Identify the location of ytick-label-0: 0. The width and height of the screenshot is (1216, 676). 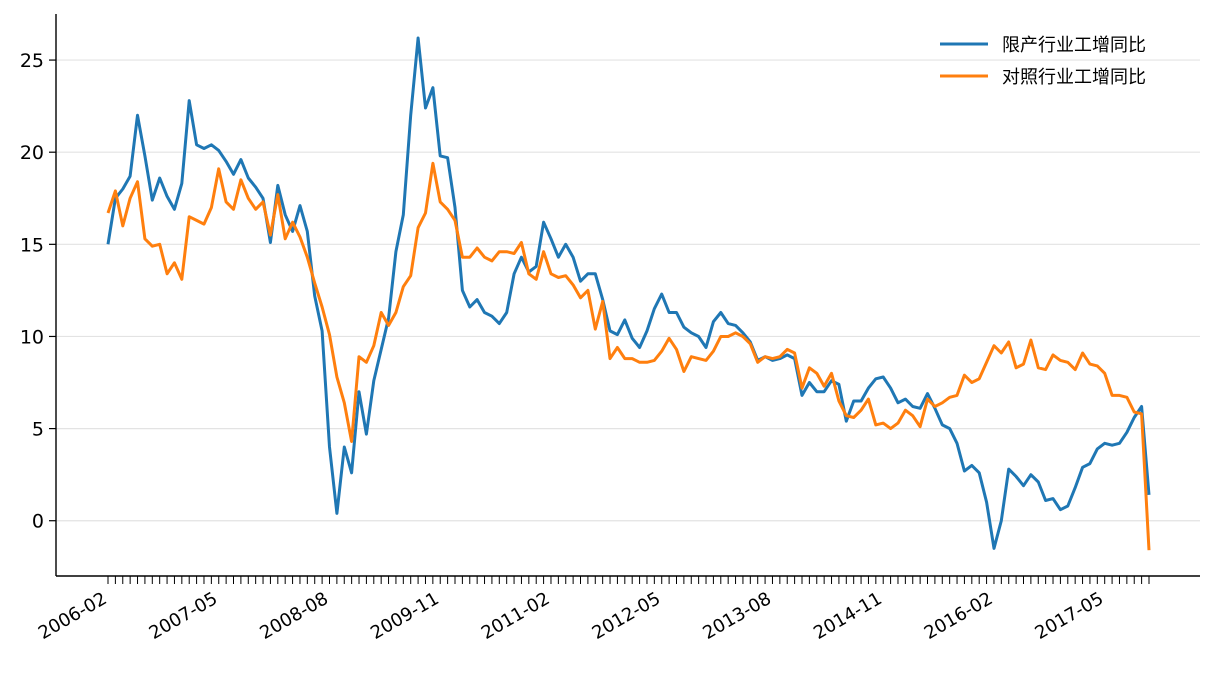
(38, 522).